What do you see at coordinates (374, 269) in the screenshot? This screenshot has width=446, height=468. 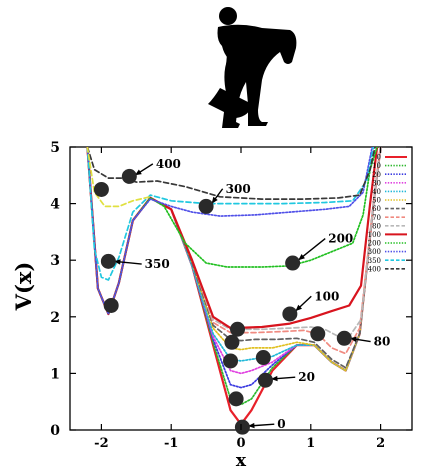 I see `legend-label-400: 400` at bounding box center [374, 269].